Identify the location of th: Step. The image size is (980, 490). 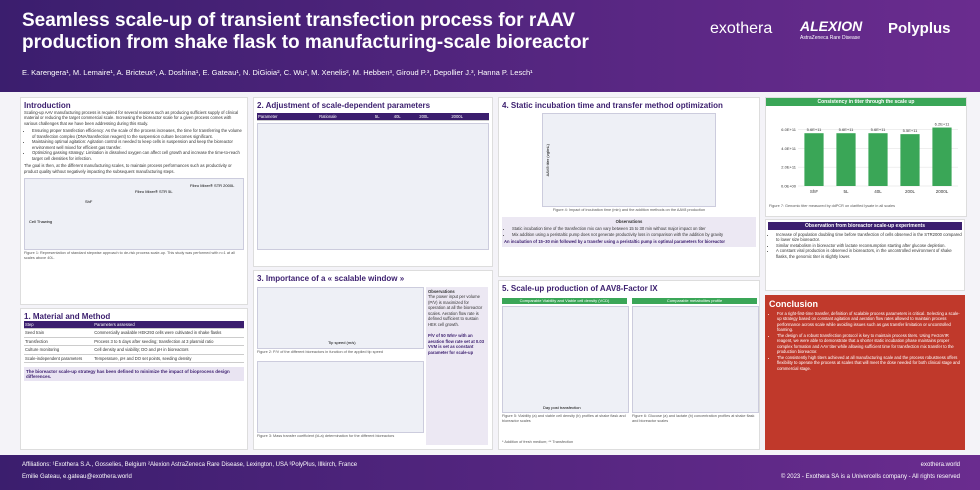
(59, 325).